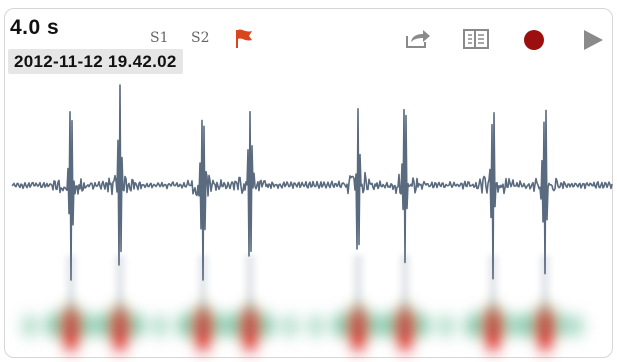  Describe the element at coordinates (303, 327) in the screenshot. I see `spectrogram` at that location.